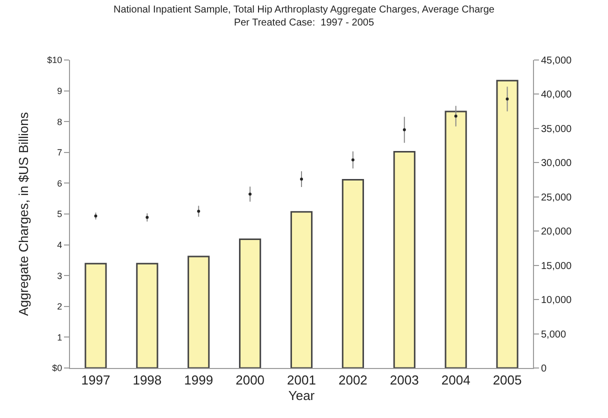  I want to click on x-tick-label: 2003, so click(404, 380).